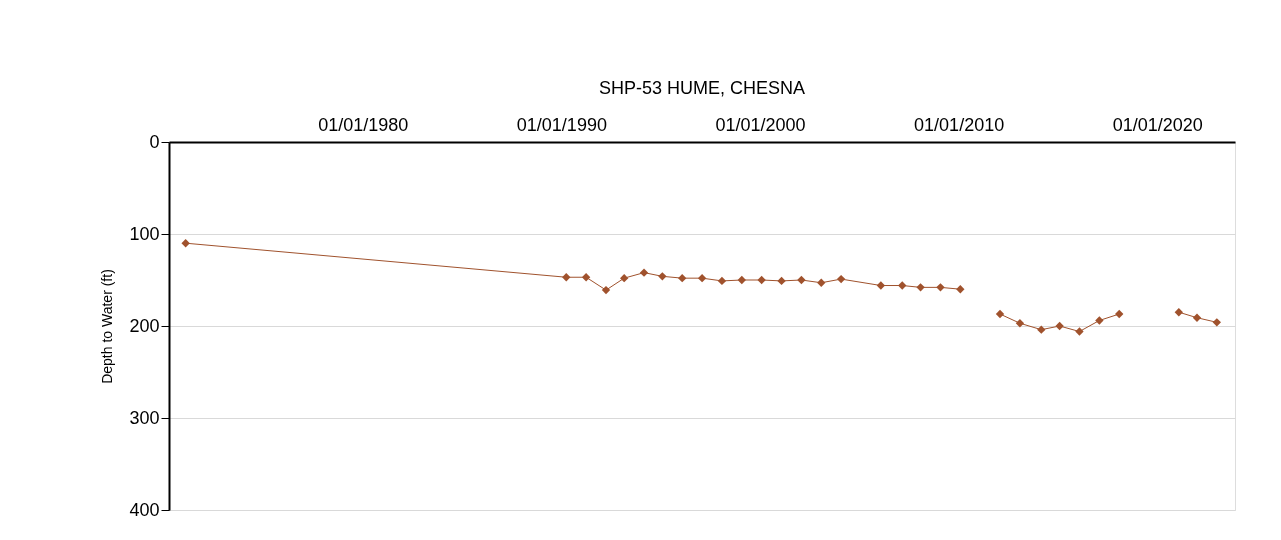 This screenshot has width=1281, height=540. What do you see at coordinates (702, 88) in the screenshot?
I see `chart-title: SHP-53 HUME, CHESNA` at bounding box center [702, 88].